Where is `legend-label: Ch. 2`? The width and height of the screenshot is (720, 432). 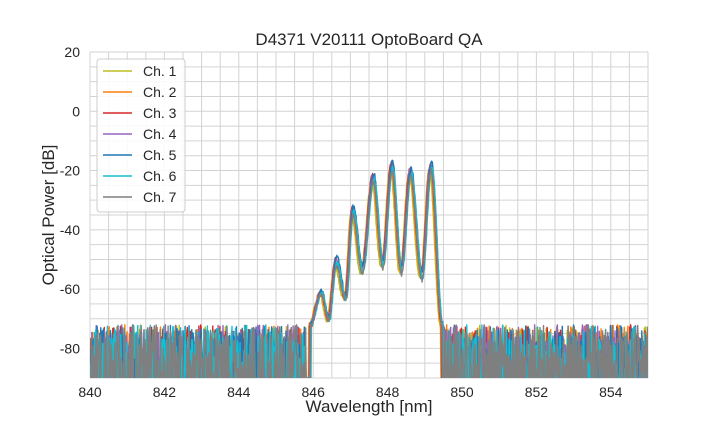
legend-label: Ch. 2 is located at coordinates (160, 92).